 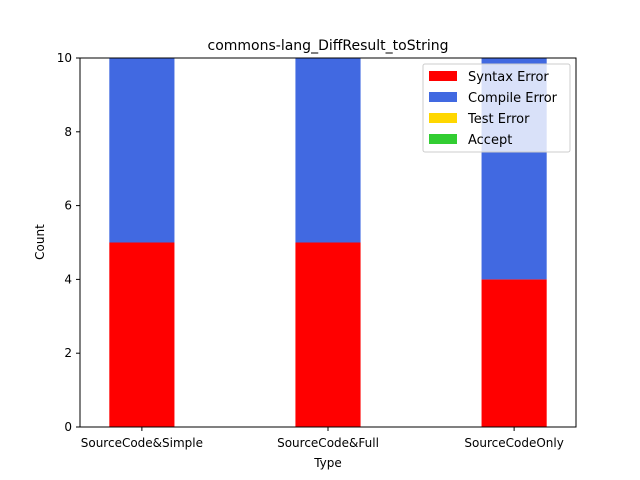 I want to click on x-tick-label-0: SourceCode&Simple, so click(x=142, y=443).